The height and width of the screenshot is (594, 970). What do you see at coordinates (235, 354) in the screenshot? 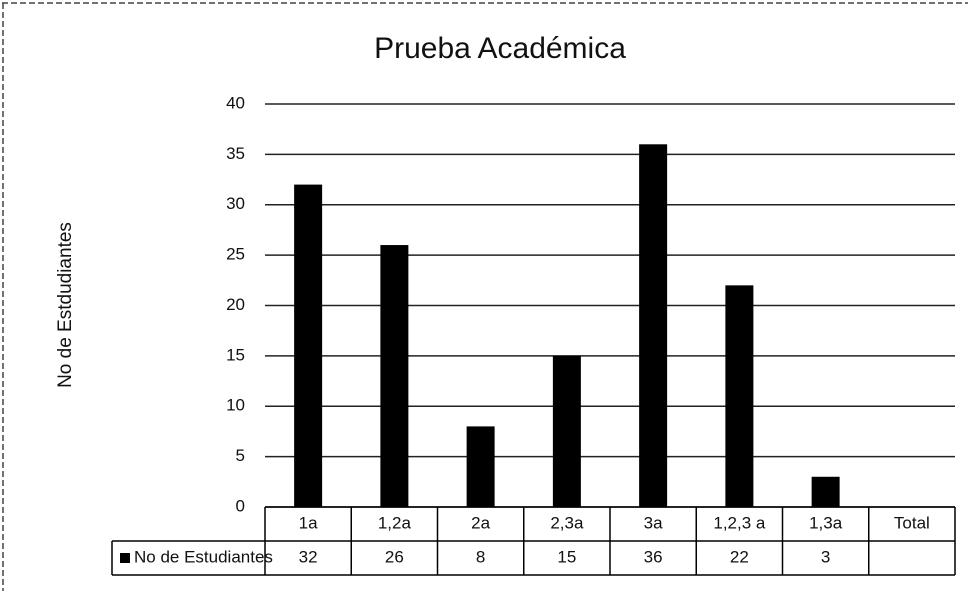
I see `y-tick-label: 15` at bounding box center [235, 354].